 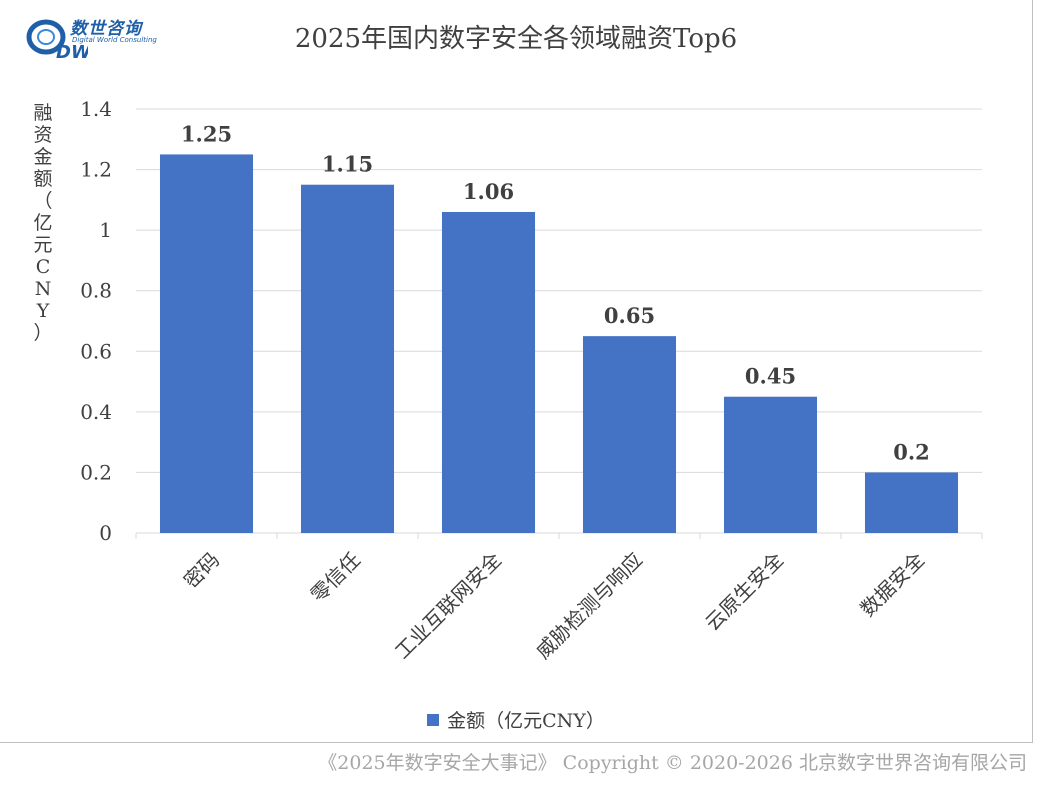 I want to click on y-tick-label: 0.2, so click(x=96, y=472).